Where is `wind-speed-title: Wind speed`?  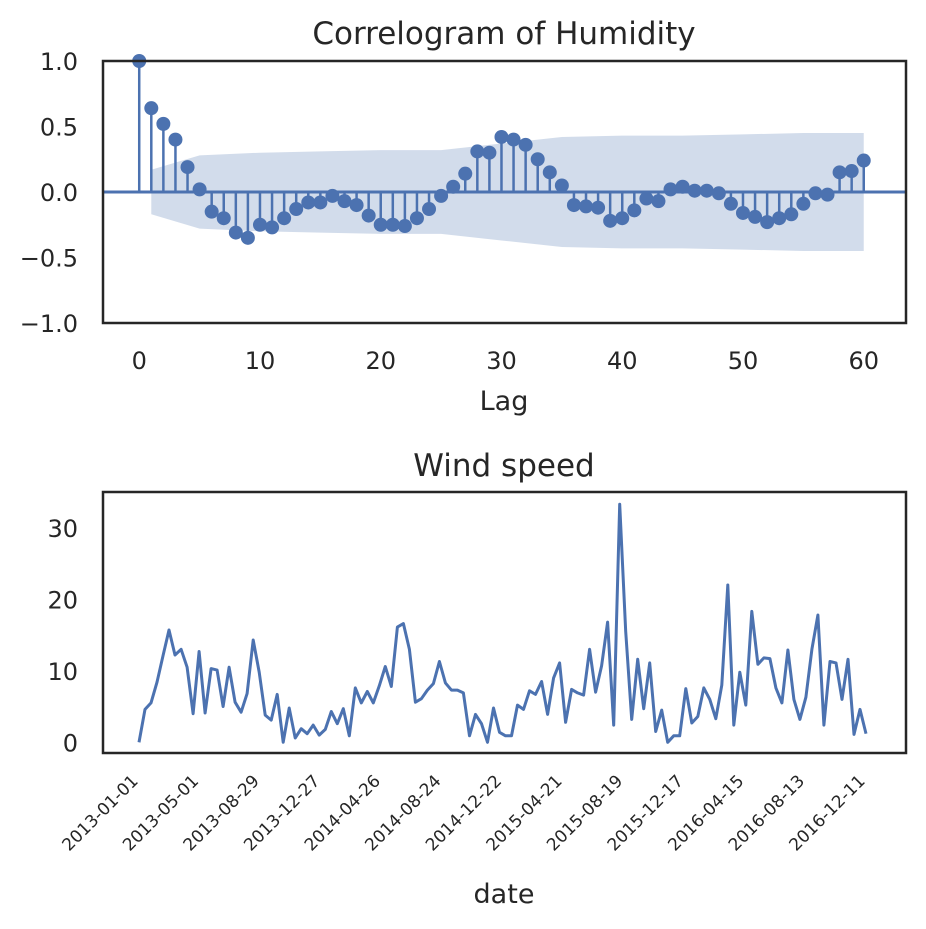
wind-speed-title: Wind speed is located at coordinates (503, 466).